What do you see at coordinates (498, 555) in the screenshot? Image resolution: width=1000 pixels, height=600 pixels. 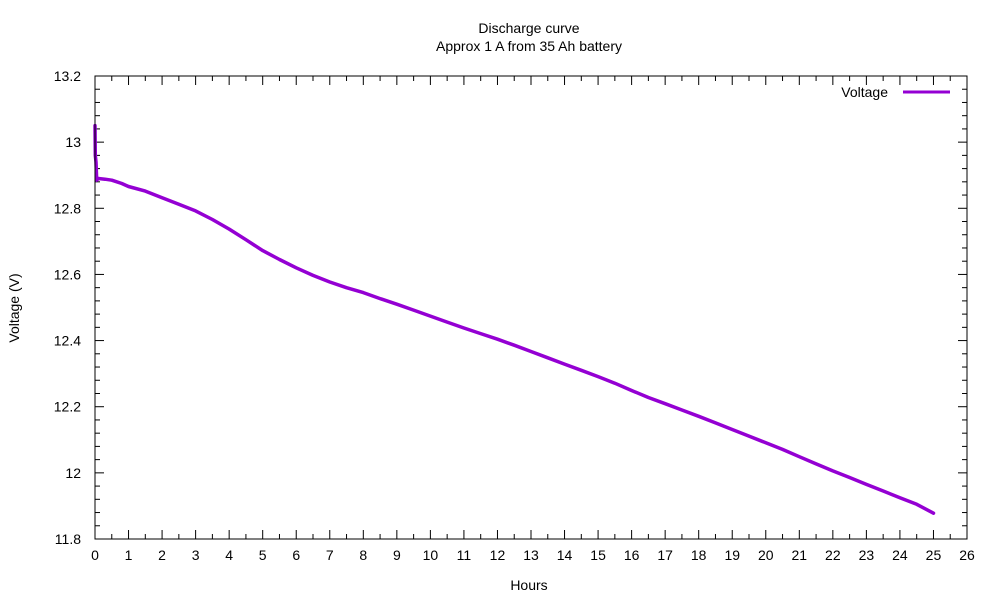 I see `x-tick-label: 12` at bounding box center [498, 555].